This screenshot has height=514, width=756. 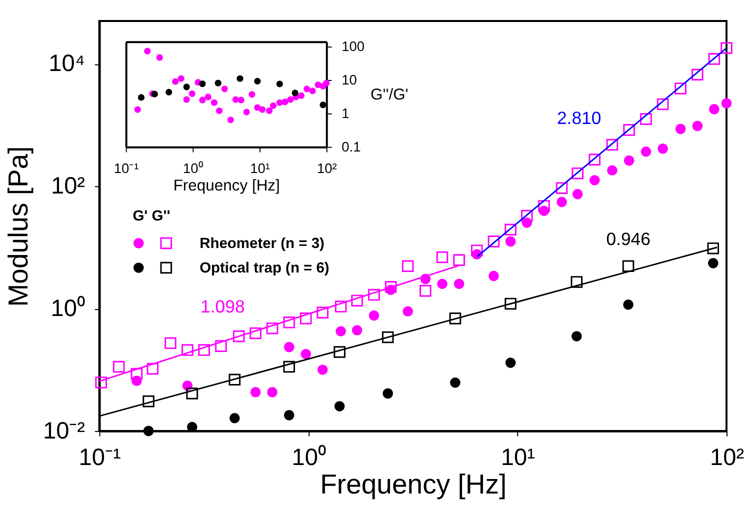 I want to click on y-tick-label: 100, so click(x=353, y=46).